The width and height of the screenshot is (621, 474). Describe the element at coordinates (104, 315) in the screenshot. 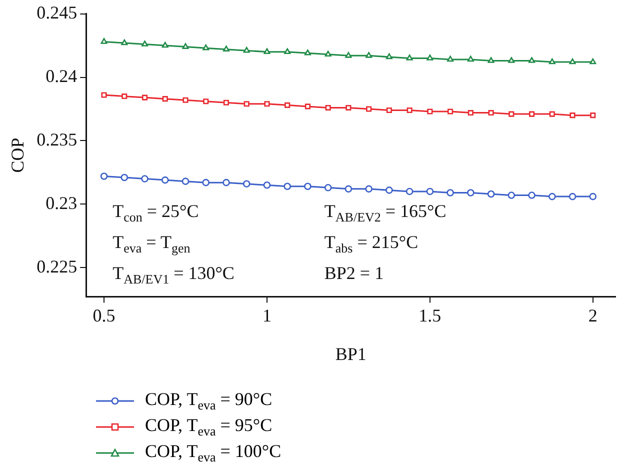

I see `x-tick-label: 0.5` at that location.